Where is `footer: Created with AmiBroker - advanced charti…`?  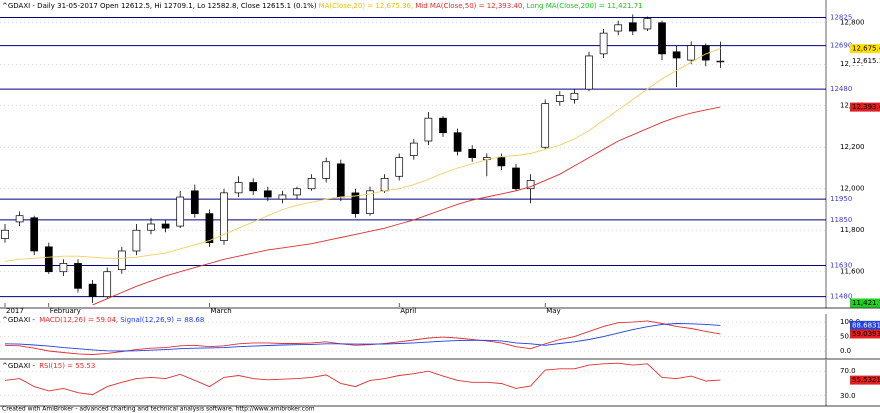
footer: Created with AmiBroker - advanced charti… is located at coordinates (158, 409).